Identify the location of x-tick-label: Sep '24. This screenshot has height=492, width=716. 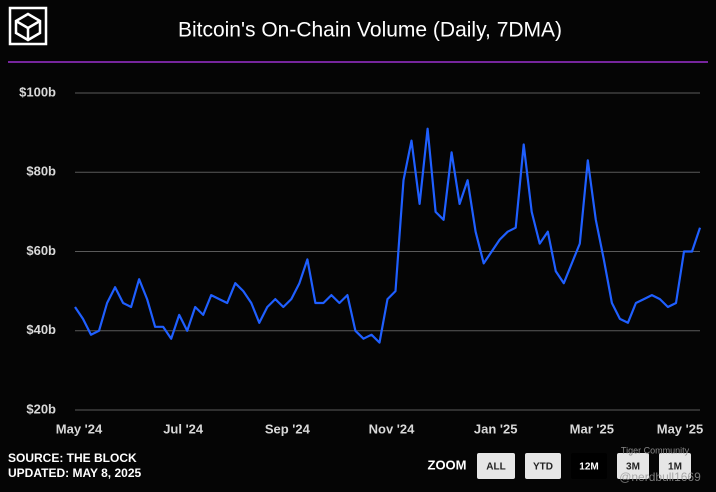
(288, 428).